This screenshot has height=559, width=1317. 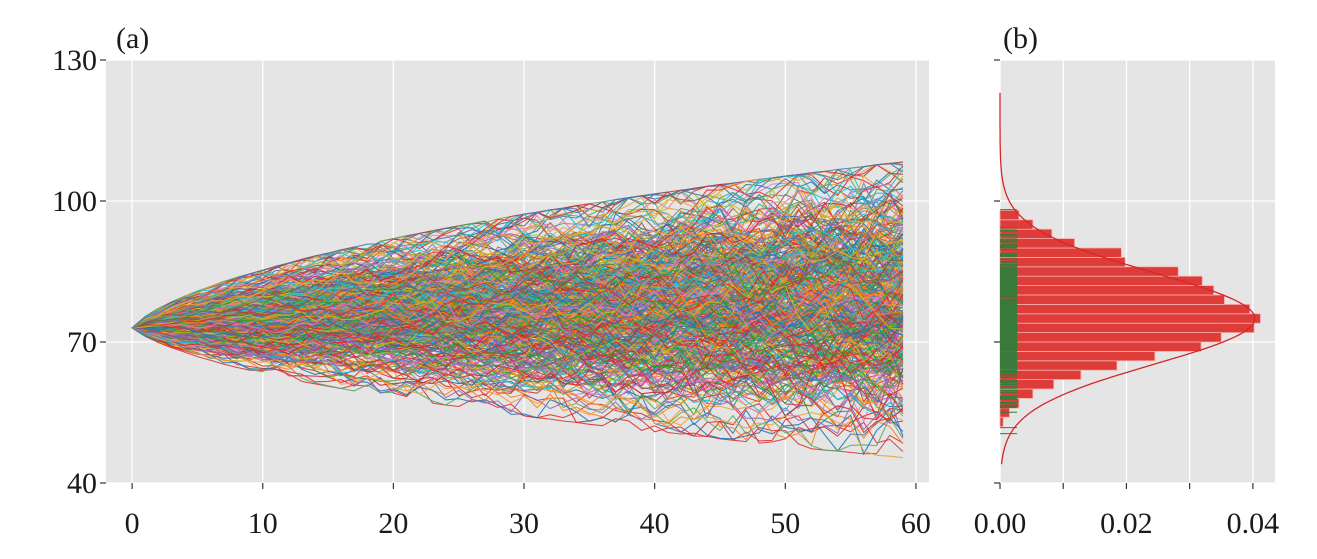 What do you see at coordinates (524, 523) in the screenshot?
I see `x-tick-label-a: 30` at bounding box center [524, 523].